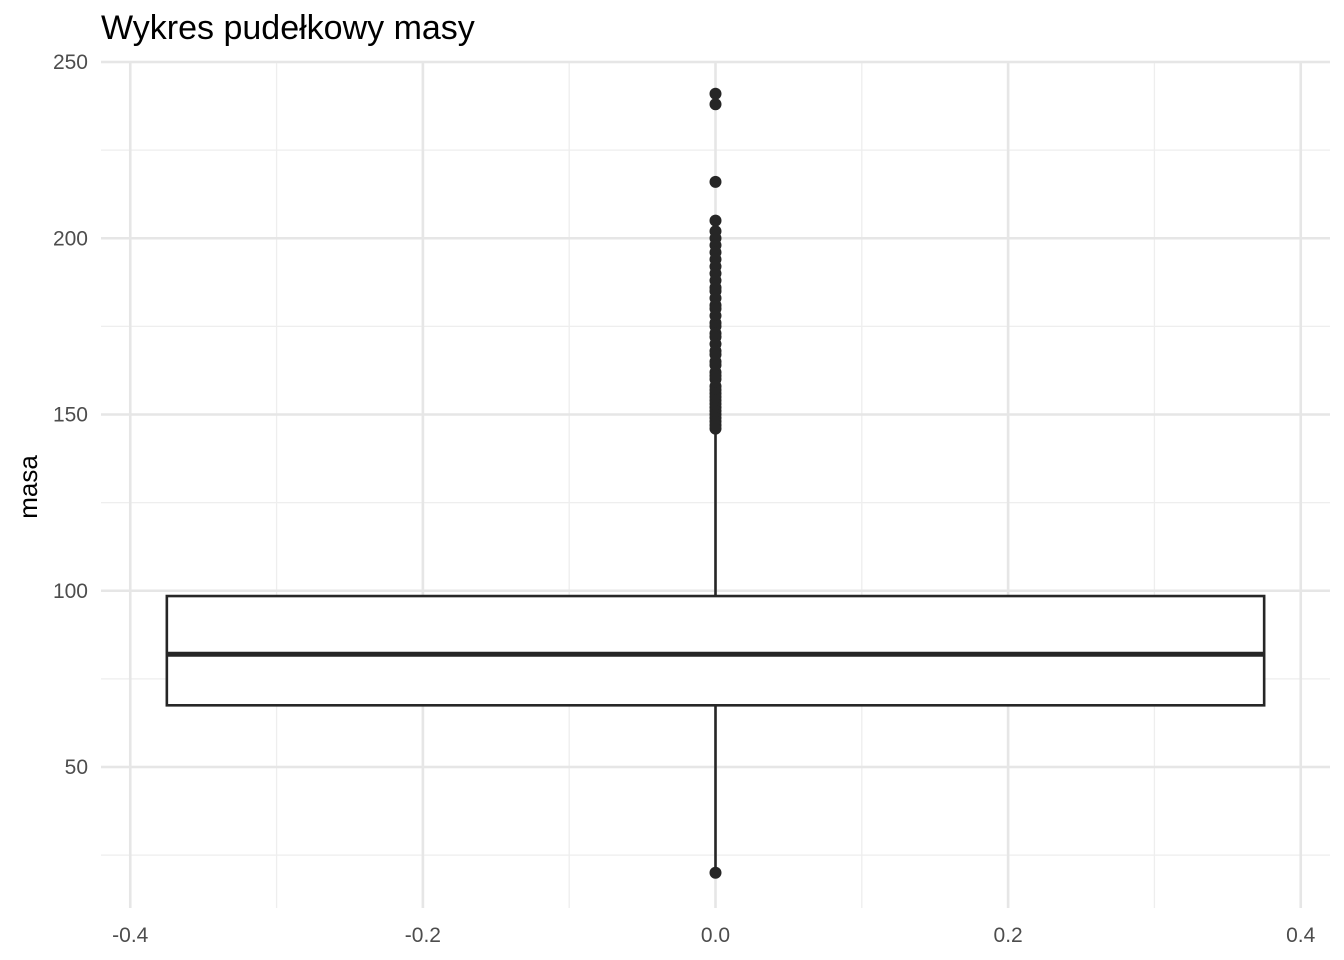 Image resolution: width=1344 pixels, height=960 pixels. What do you see at coordinates (423, 935) in the screenshot?
I see `x-tick-label: -0.2` at bounding box center [423, 935].